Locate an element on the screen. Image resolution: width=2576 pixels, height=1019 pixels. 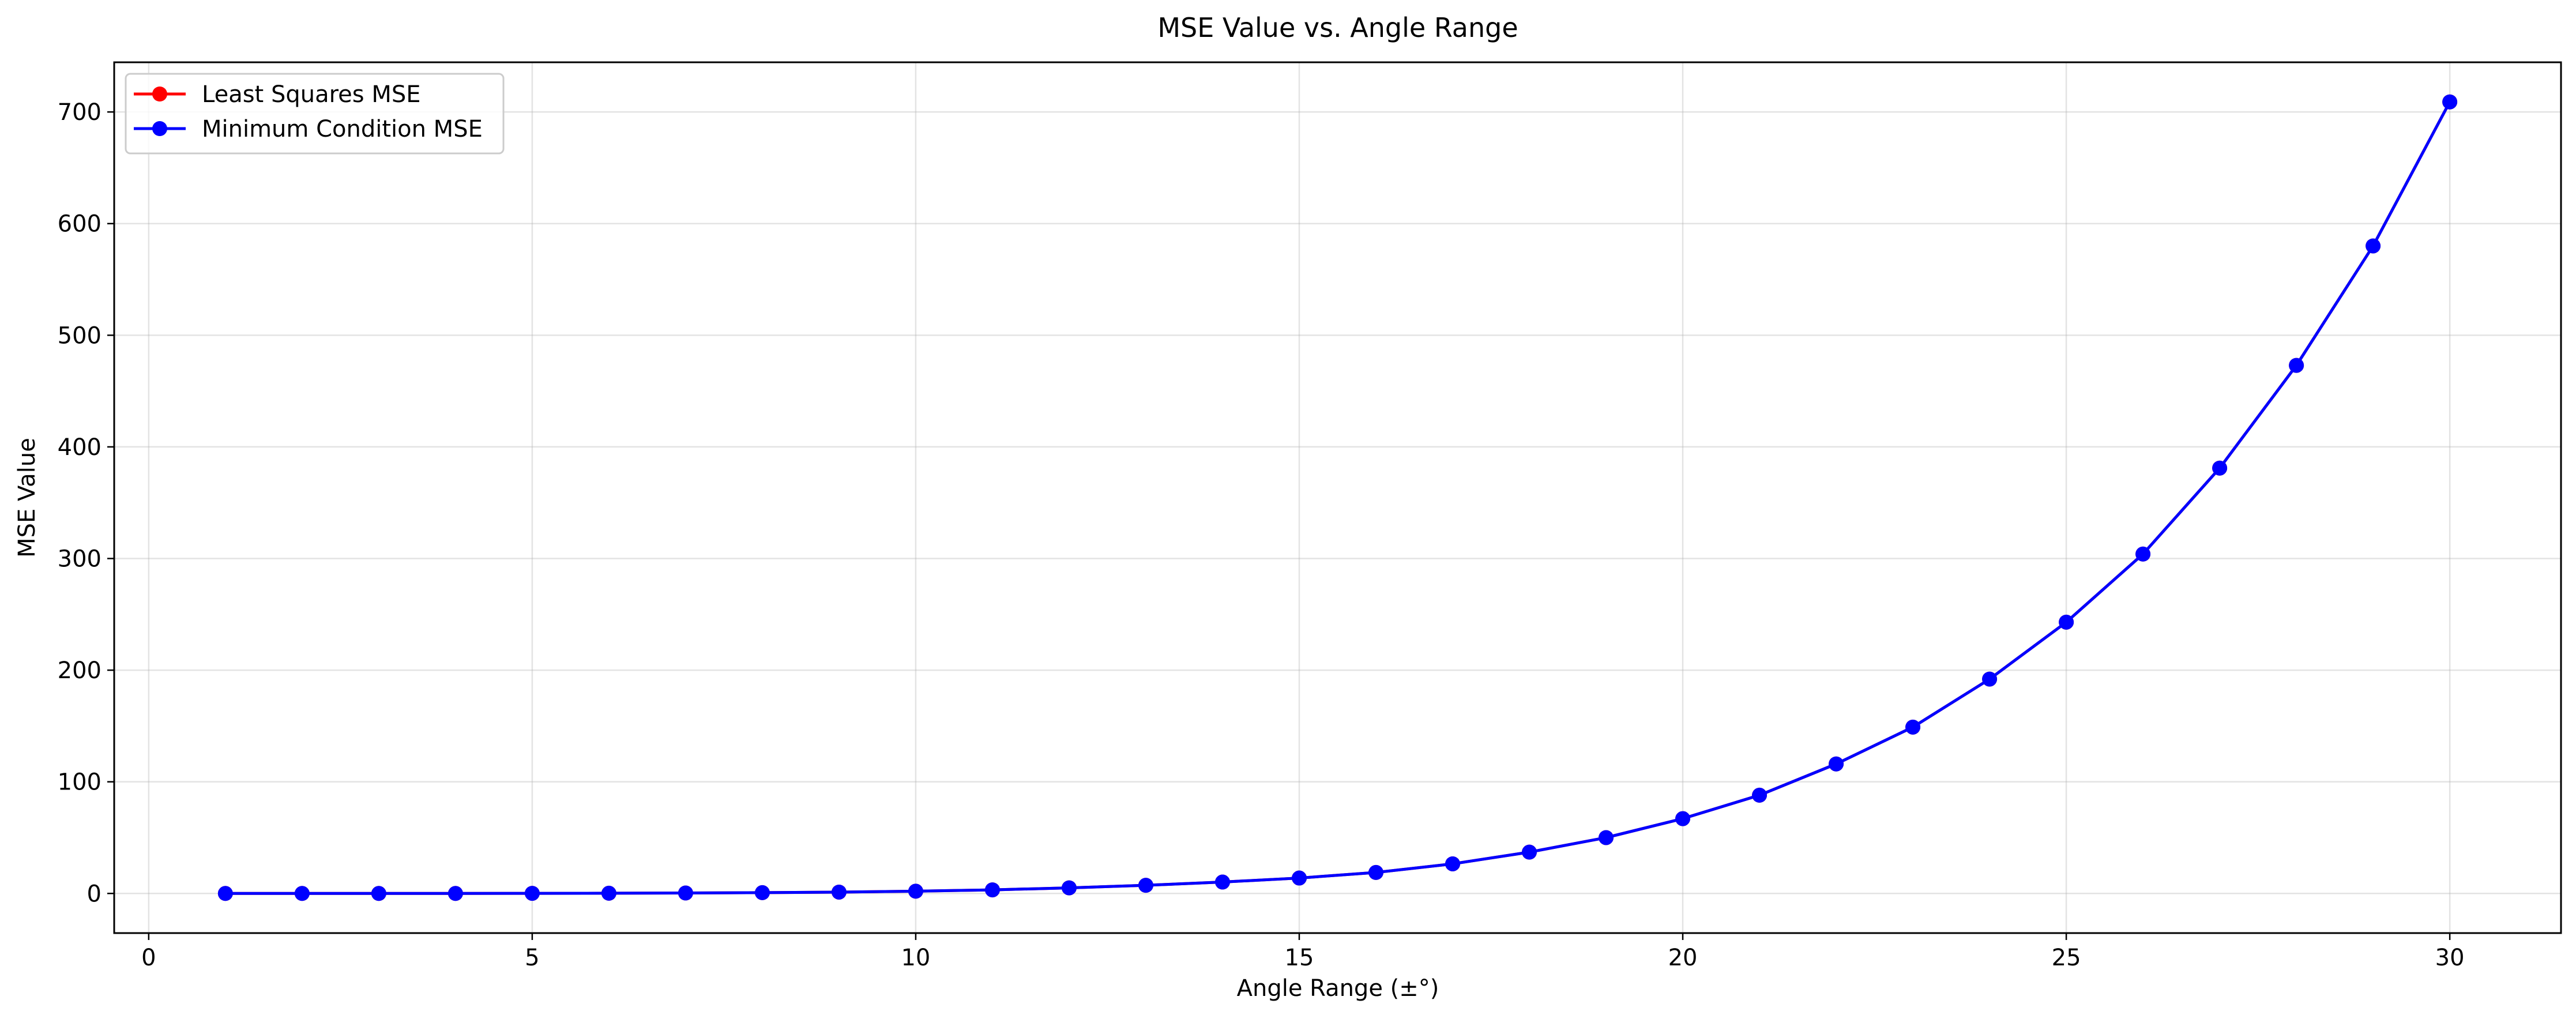
x-axis-label: Angle Range (±°) is located at coordinates (1338, 989).